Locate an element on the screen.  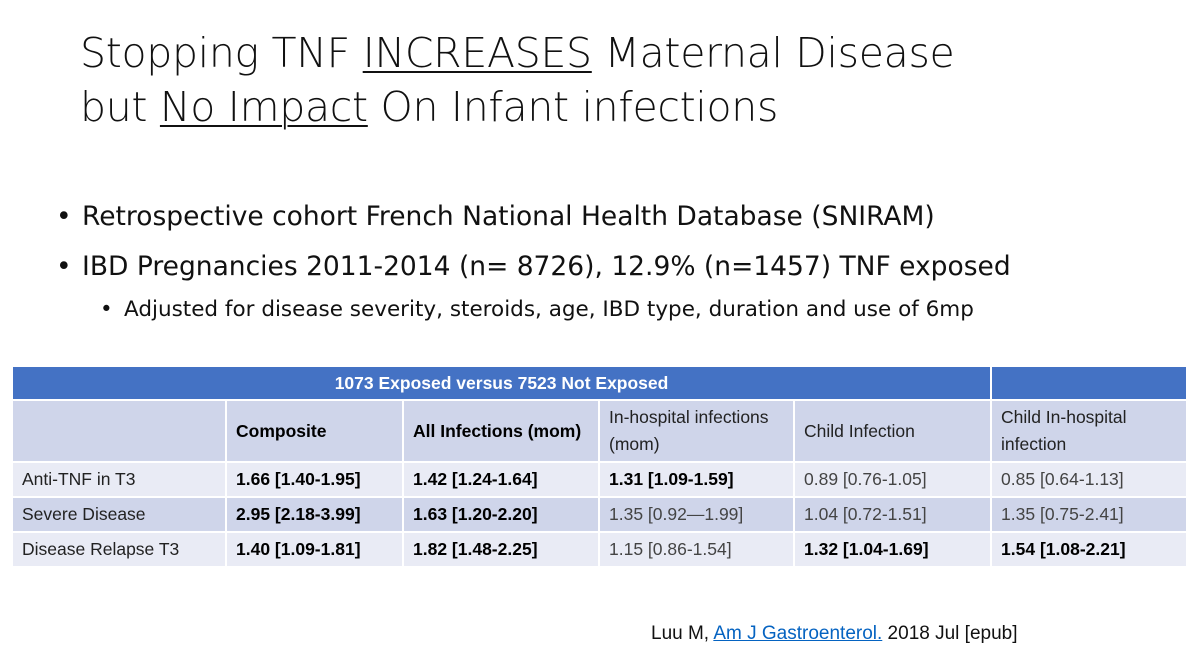
column-header: In-hospital infections (mom) is located at coordinates (696, 431).